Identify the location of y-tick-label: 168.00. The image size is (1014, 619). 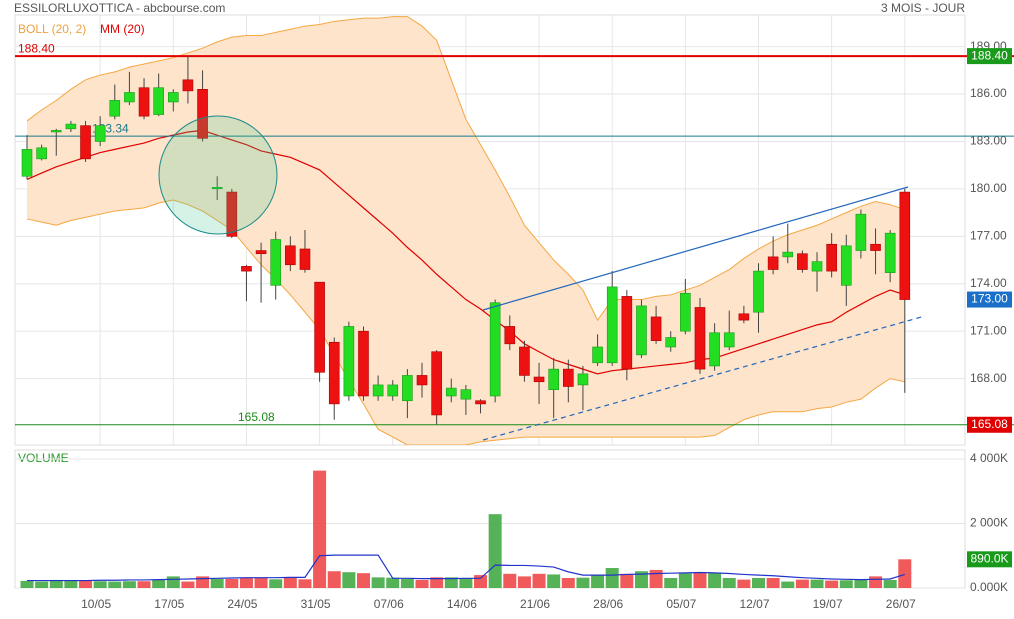
(988, 378).